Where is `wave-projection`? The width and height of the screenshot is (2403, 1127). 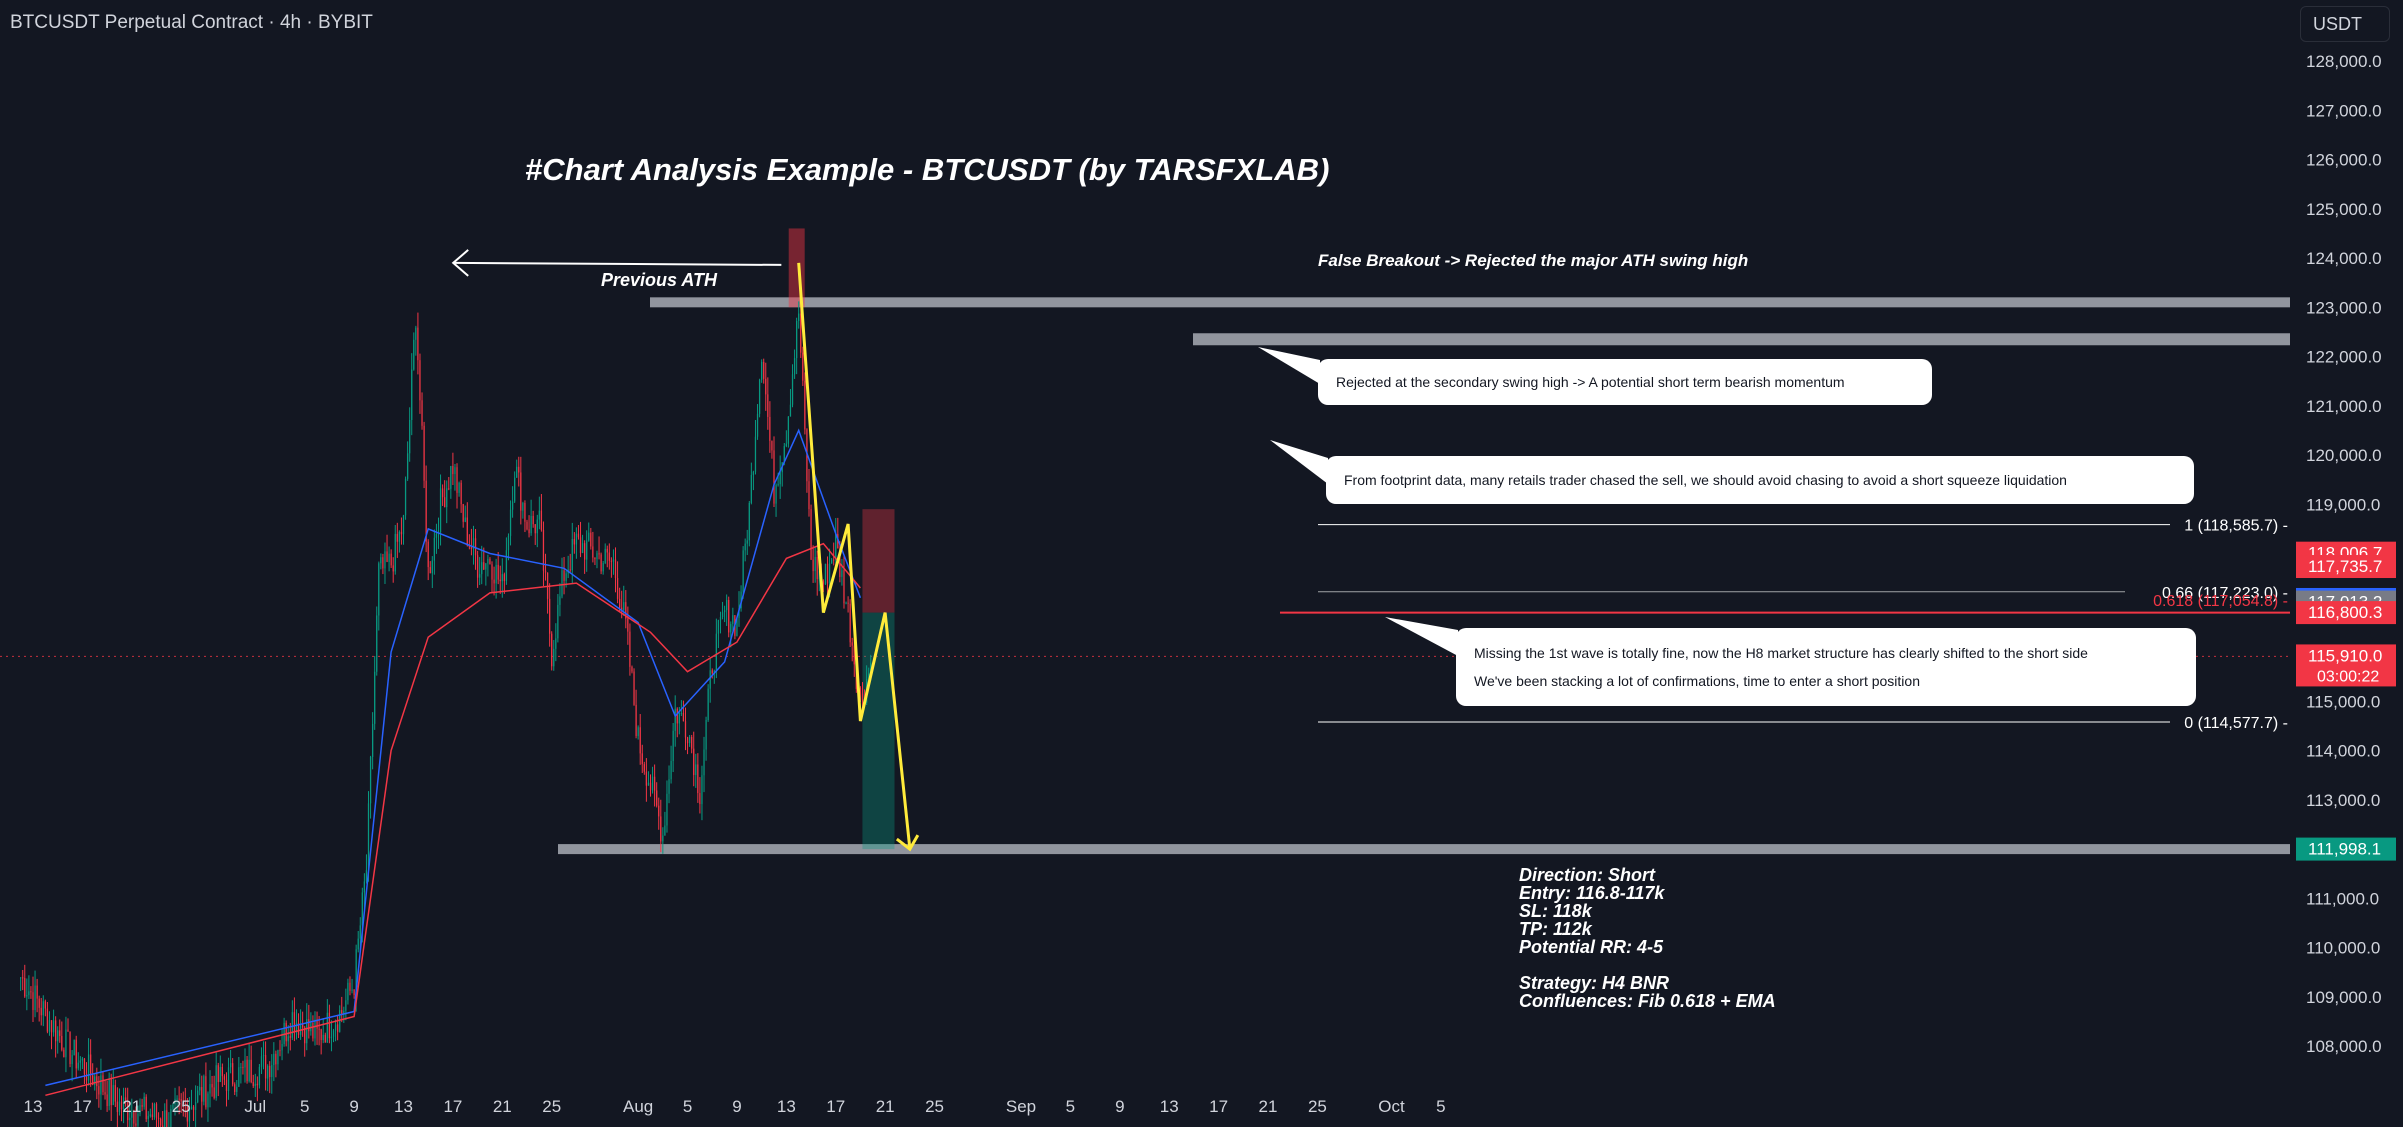 wave-projection is located at coordinates (854, 556).